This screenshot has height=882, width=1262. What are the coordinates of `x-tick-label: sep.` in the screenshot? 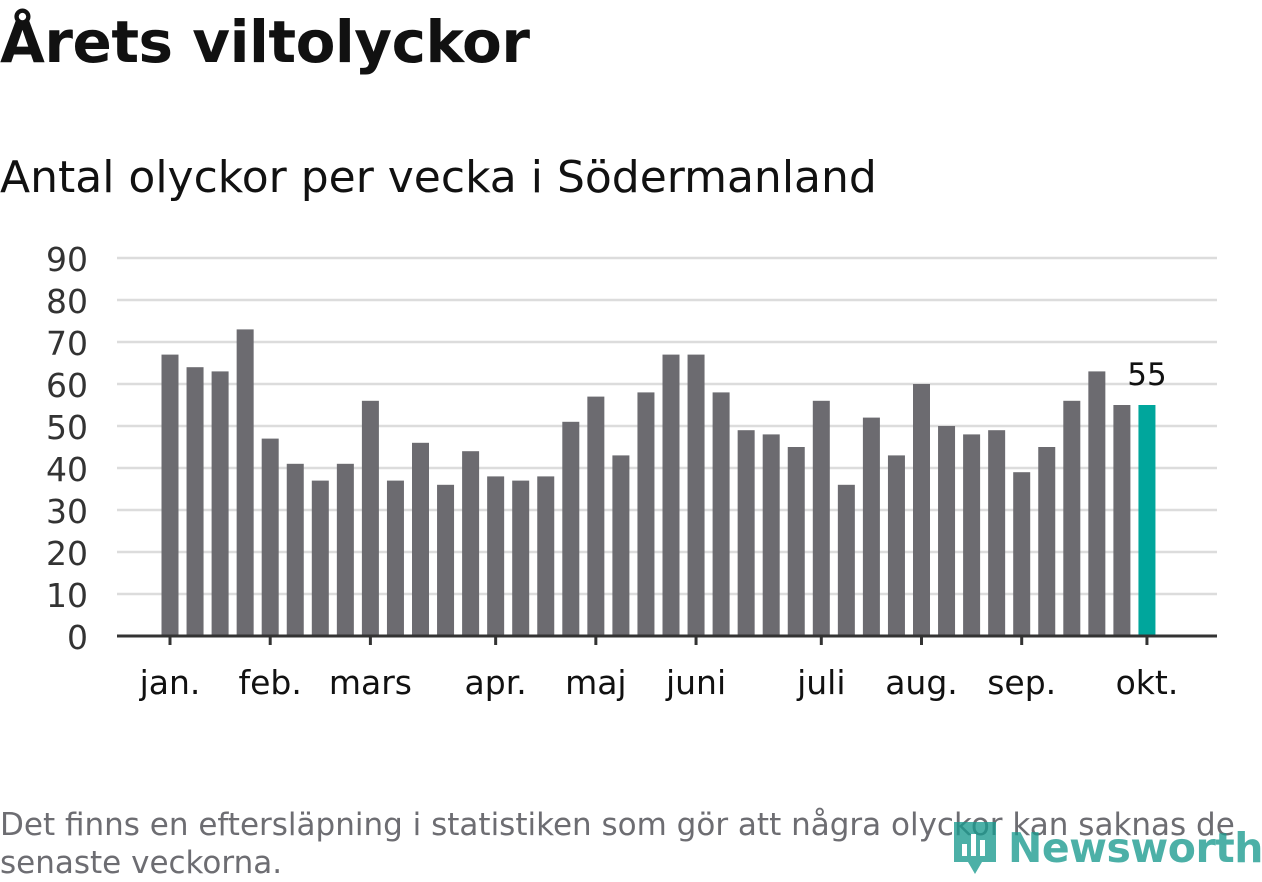 It's located at (1021, 682).